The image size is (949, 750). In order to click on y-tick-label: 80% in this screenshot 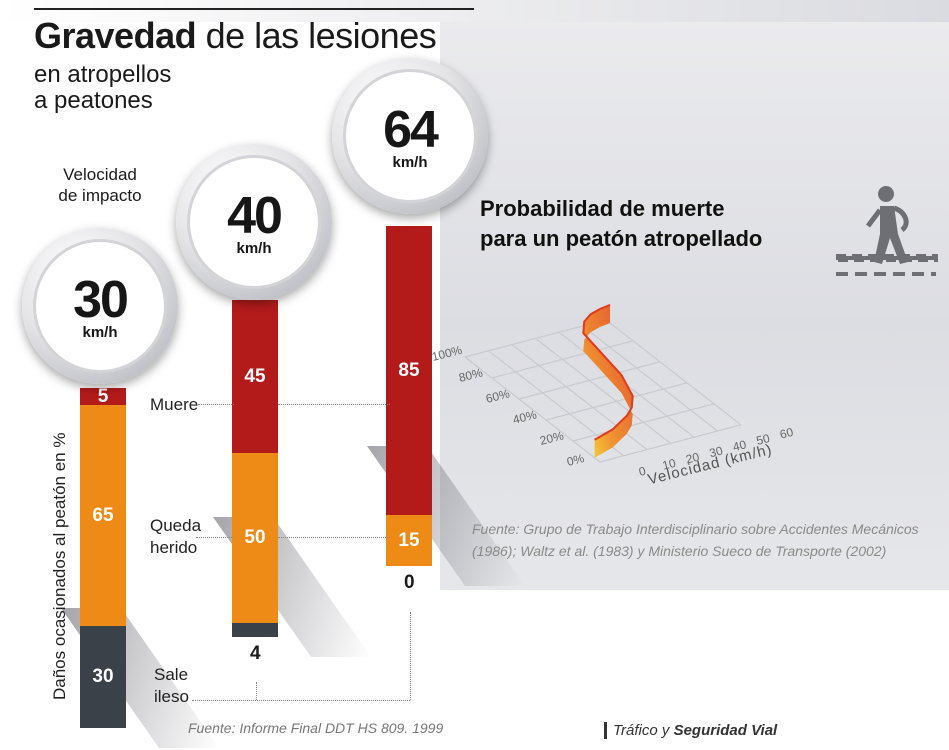, I will do `click(470, 374)`.